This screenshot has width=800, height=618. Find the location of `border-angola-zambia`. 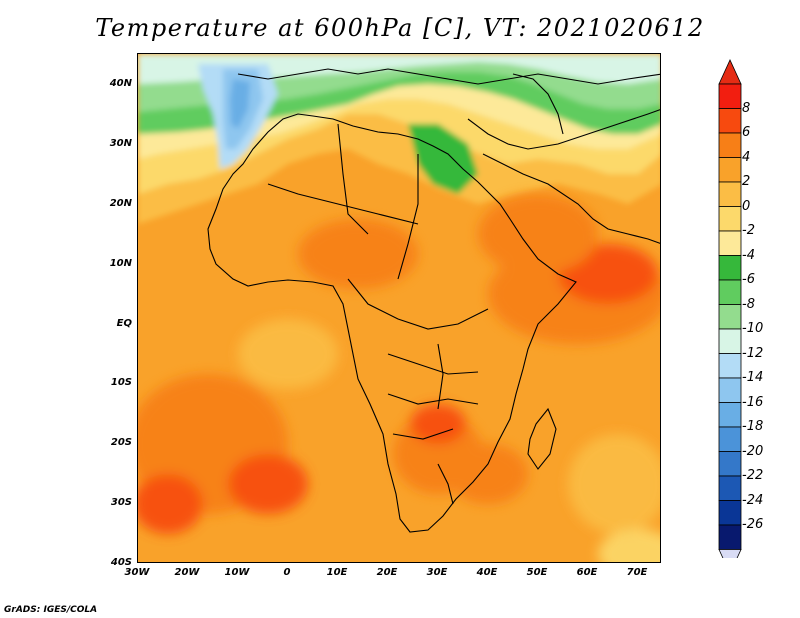

border-angola-zambia is located at coordinates (433, 399).